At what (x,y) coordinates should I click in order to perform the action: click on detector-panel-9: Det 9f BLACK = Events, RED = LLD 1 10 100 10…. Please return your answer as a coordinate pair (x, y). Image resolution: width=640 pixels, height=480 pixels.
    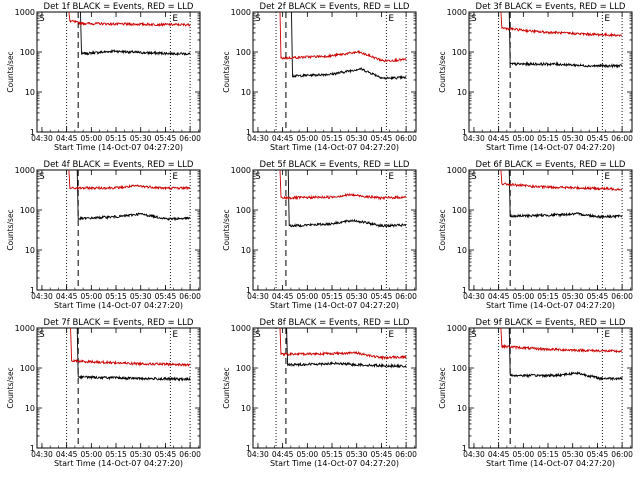
    Looking at the image, I should click on (535, 393).